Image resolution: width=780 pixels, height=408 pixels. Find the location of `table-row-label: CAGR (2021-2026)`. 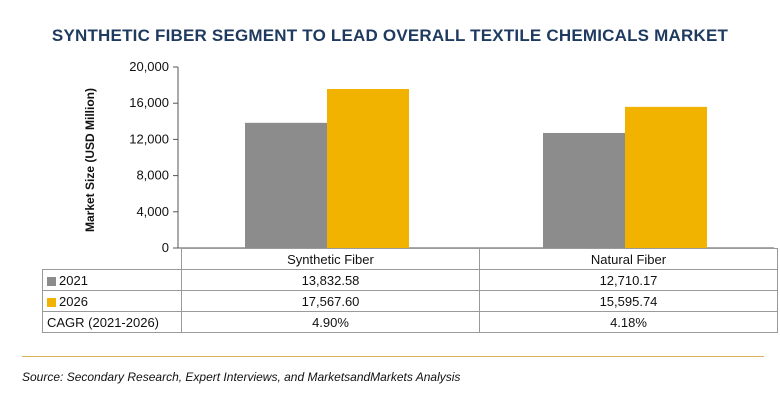

table-row-label: CAGR (2021-2026) is located at coordinates (112, 322).